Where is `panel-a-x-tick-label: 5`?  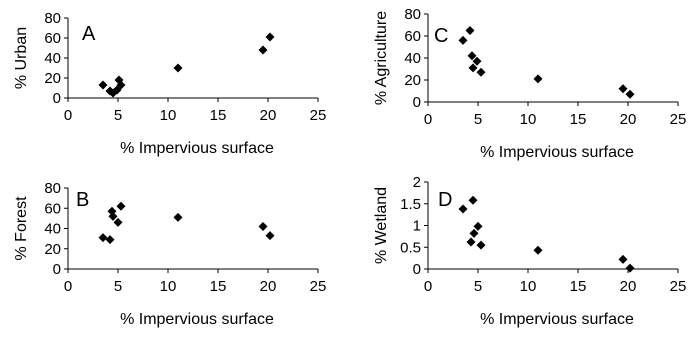
panel-a-x-tick-label: 5 is located at coordinates (118, 115).